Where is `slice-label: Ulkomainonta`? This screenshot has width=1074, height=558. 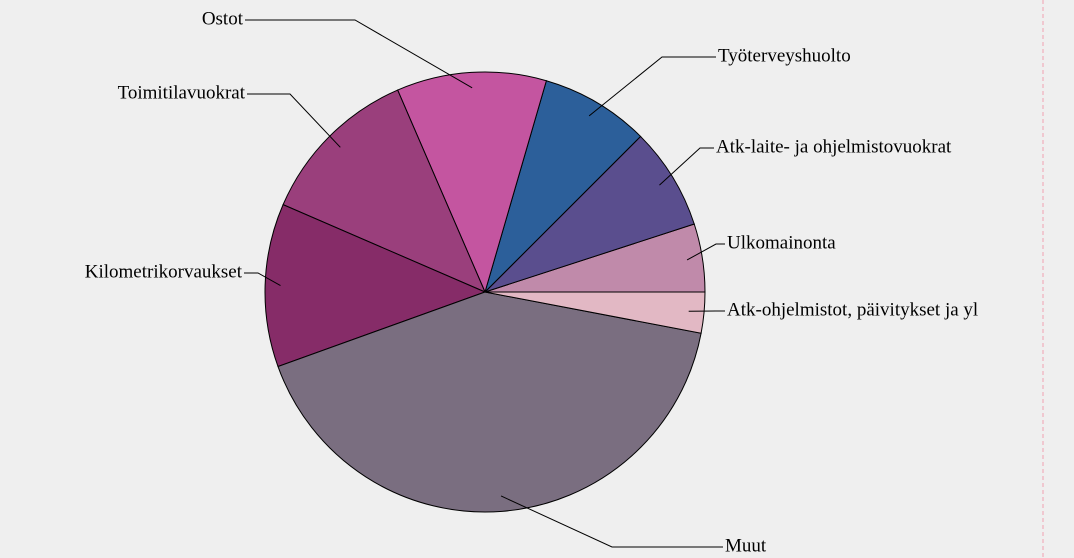 slice-label: Ulkomainonta is located at coordinates (781, 242).